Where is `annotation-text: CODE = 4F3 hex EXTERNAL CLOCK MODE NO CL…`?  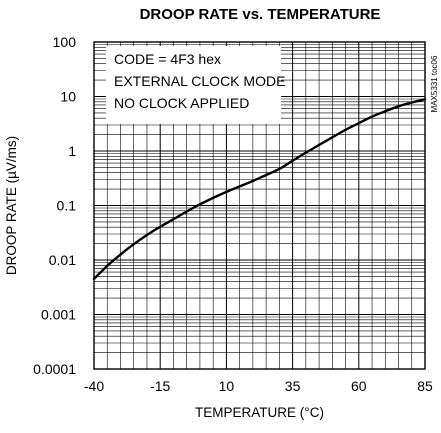 annotation-text: CODE = 4F3 hex EXTERNAL CLOCK MODE NO CL… is located at coordinates (199, 81).